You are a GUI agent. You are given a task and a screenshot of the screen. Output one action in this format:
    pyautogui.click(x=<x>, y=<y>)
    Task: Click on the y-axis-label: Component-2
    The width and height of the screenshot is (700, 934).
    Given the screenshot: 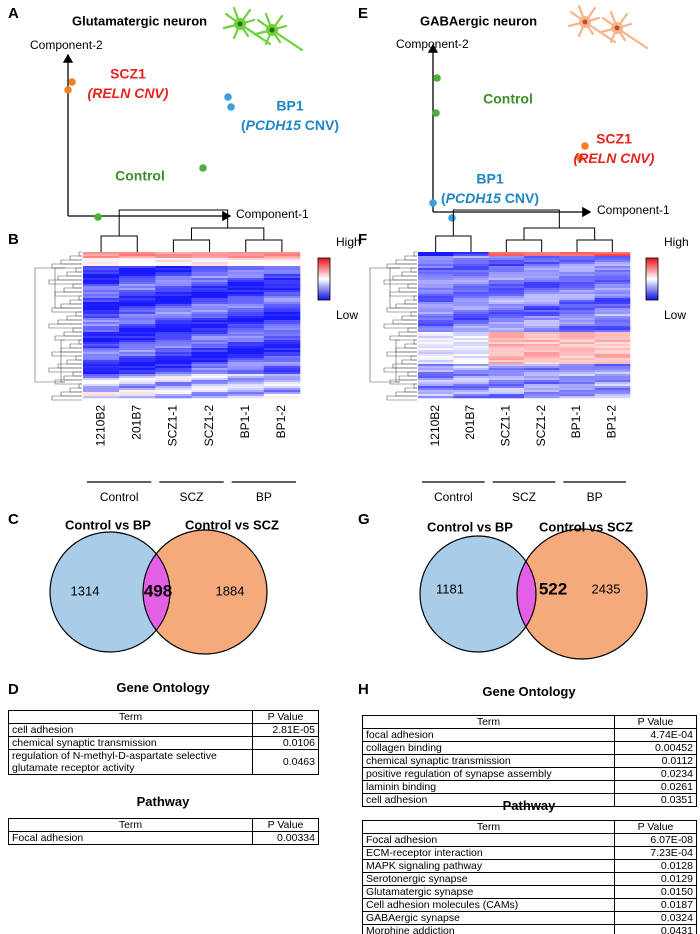 What is the action you would take?
    pyautogui.click(x=66, y=45)
    